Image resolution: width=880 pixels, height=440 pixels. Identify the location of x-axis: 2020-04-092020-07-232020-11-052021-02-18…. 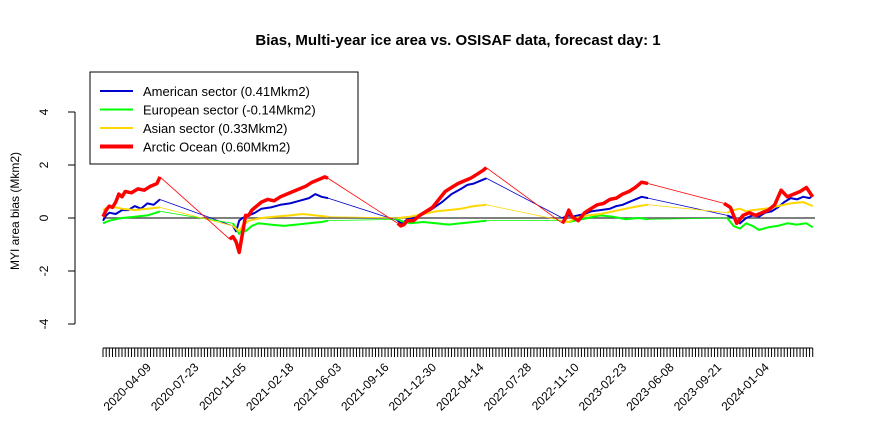
(457, 380).